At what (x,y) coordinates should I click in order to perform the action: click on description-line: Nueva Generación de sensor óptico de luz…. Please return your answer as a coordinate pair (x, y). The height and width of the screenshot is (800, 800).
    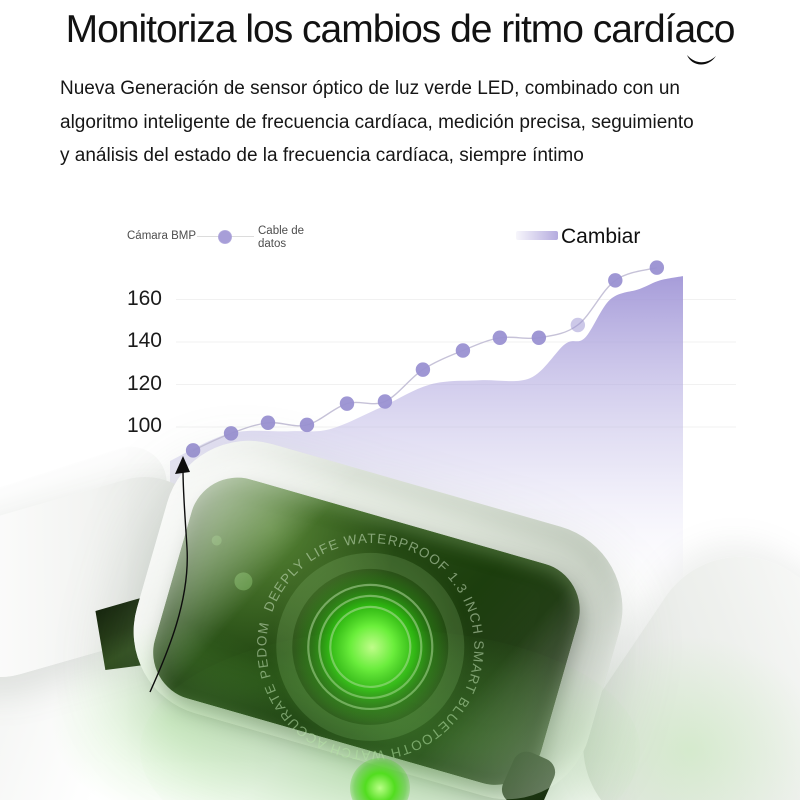
    Looking at the image, I should click on (370, 88).